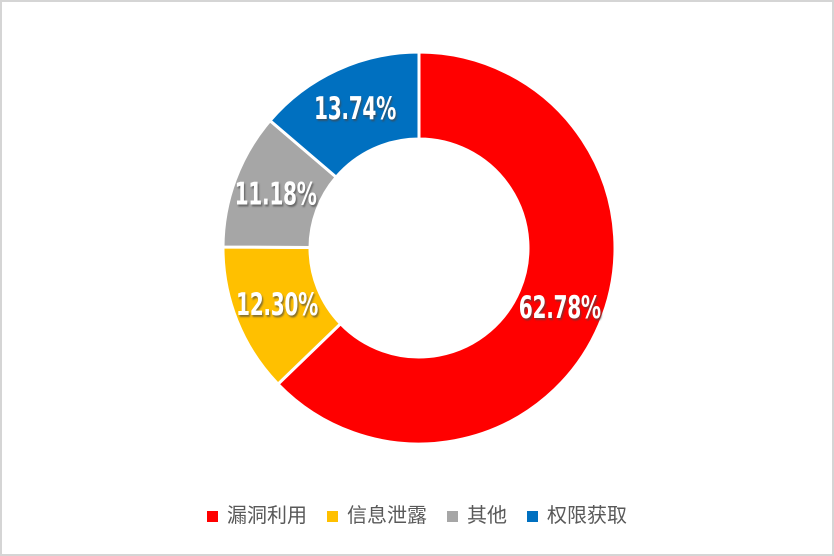  I want to click on legend-item-vulnerability-exploitation: 漏洞利用, so click(257, 515).